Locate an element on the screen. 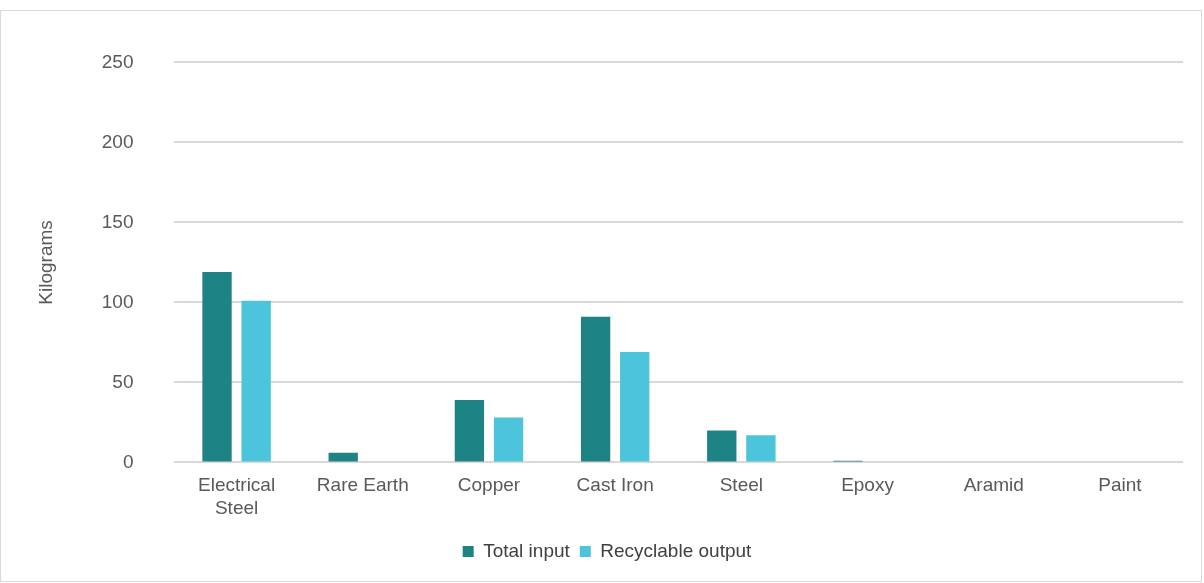 This screenshot has height=583, width=1204. y-tick-label: 0 is located at coordinates (128, 461).